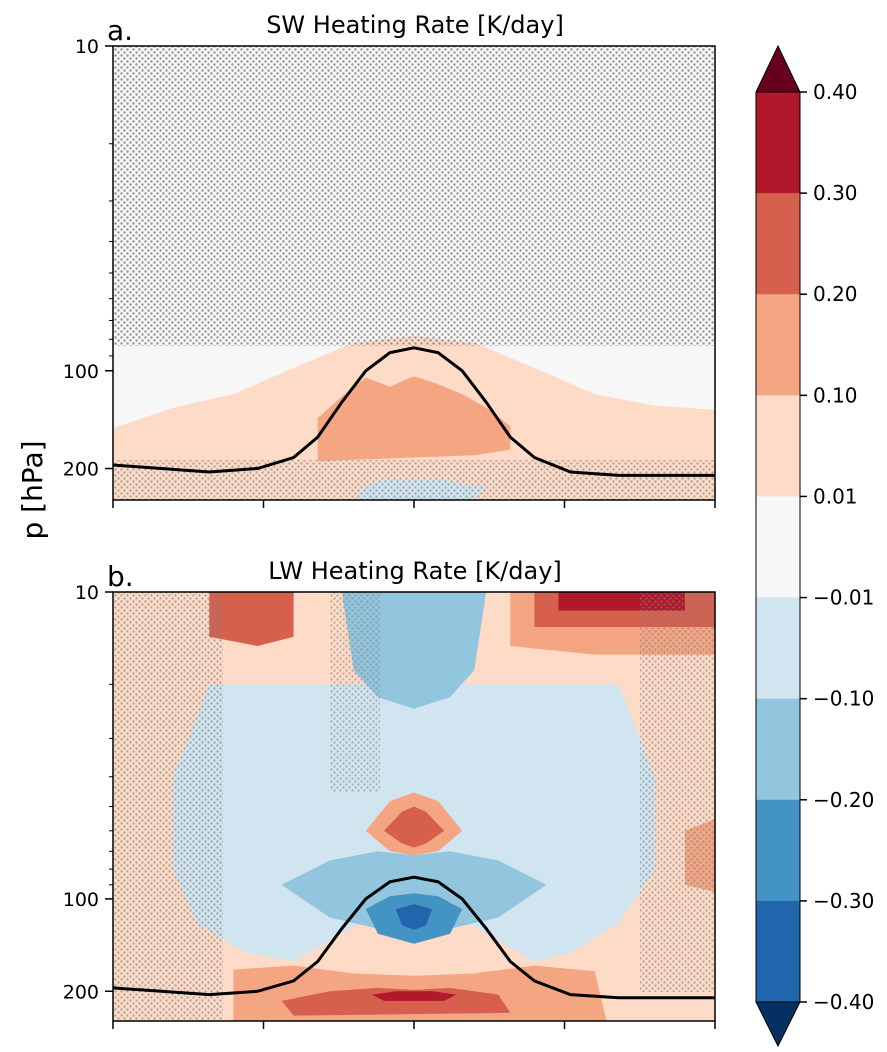  Describe the element at coordinates (835, 395) in the screenshot. I see `colorbar-tick-label: 0.10` at that location.